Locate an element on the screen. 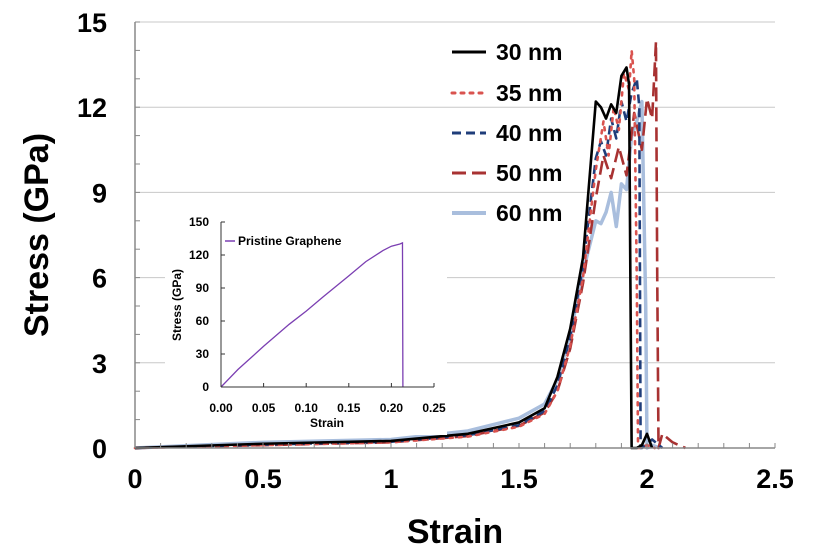 This screenshot has height=558, width=830. inset-y-tick-label: 120 is located at coordinates (199, 255).